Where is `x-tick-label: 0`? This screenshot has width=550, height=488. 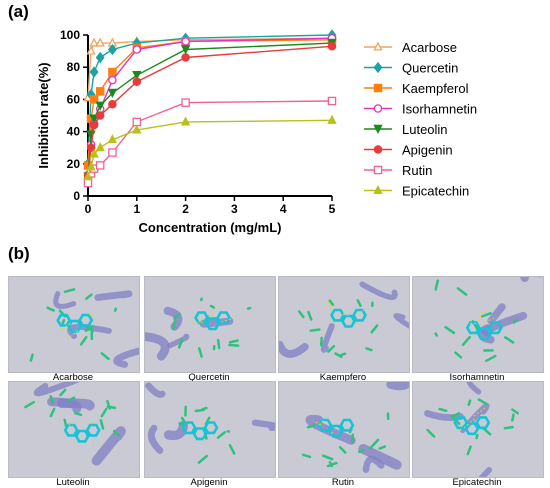
x-tick-label: 0 is located at coordinates (88, 209).